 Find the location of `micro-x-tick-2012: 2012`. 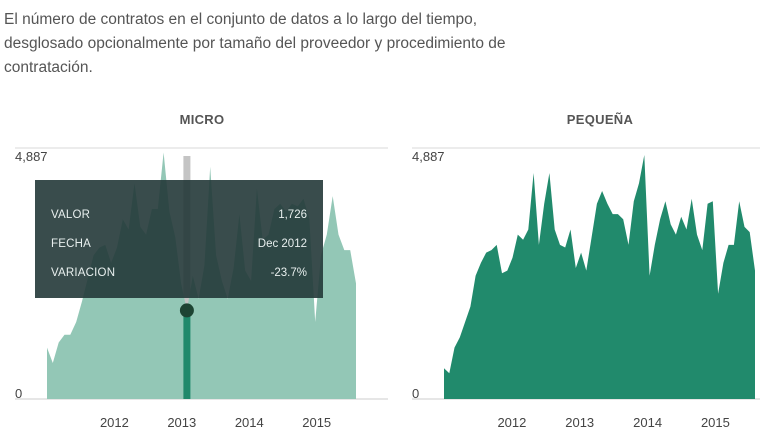

micro-x-tick-2012: 2012 is located at coordinates (114, 422).